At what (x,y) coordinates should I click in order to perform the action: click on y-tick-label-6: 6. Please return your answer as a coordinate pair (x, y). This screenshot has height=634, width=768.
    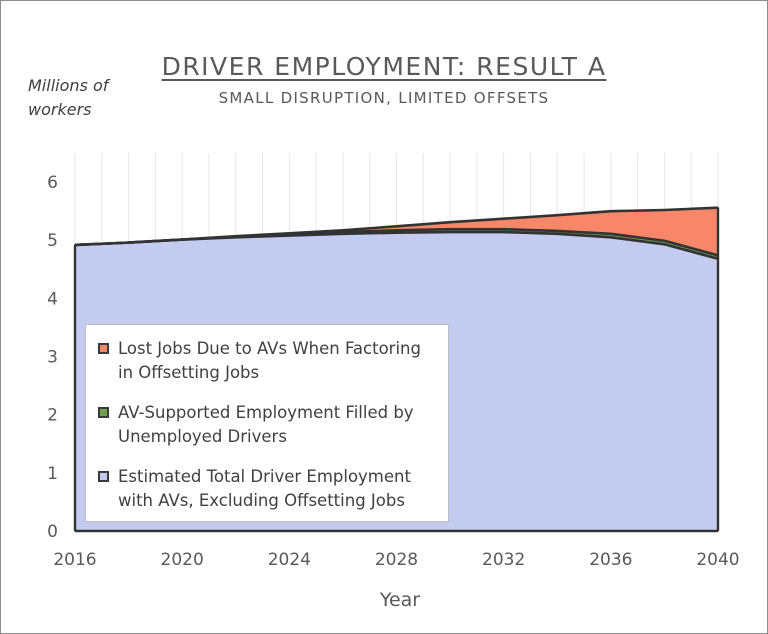
    Looking at the image, I should click on (52, 183).